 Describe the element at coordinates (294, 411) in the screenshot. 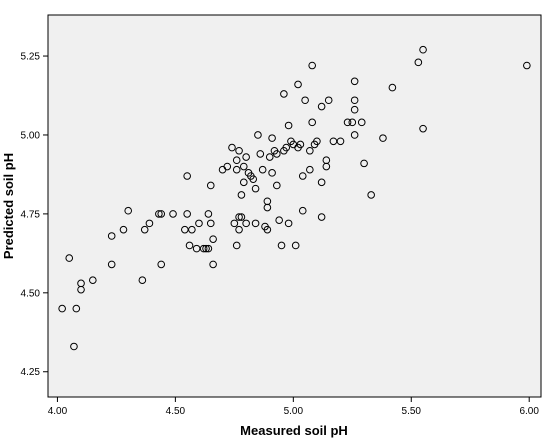

I see `x-tick-label: 5.00` at that location.